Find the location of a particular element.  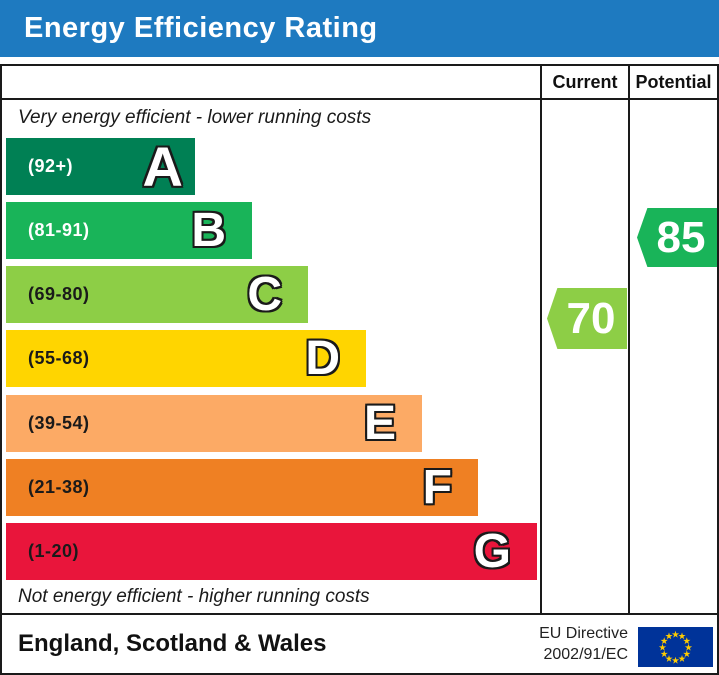

band-row-f: (21-38) F is located at coordinates (242, 487).